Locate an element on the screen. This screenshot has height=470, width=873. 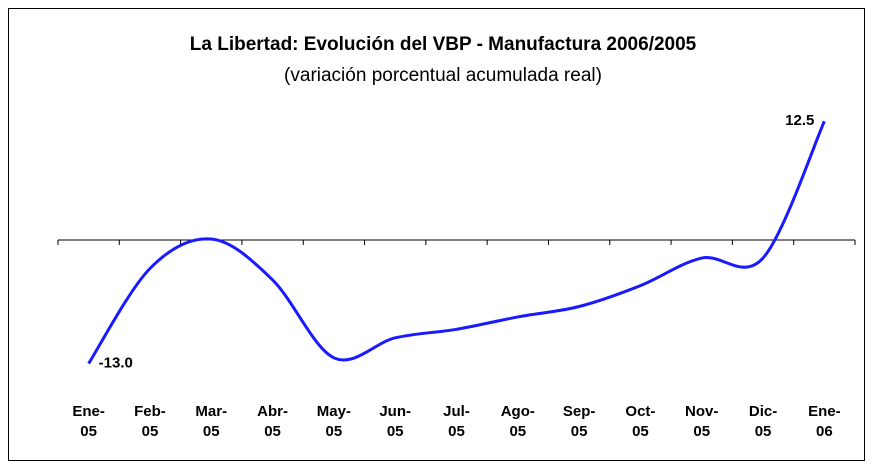
x-tick-label: Ene- 06 is located at coordinates (824, 421).